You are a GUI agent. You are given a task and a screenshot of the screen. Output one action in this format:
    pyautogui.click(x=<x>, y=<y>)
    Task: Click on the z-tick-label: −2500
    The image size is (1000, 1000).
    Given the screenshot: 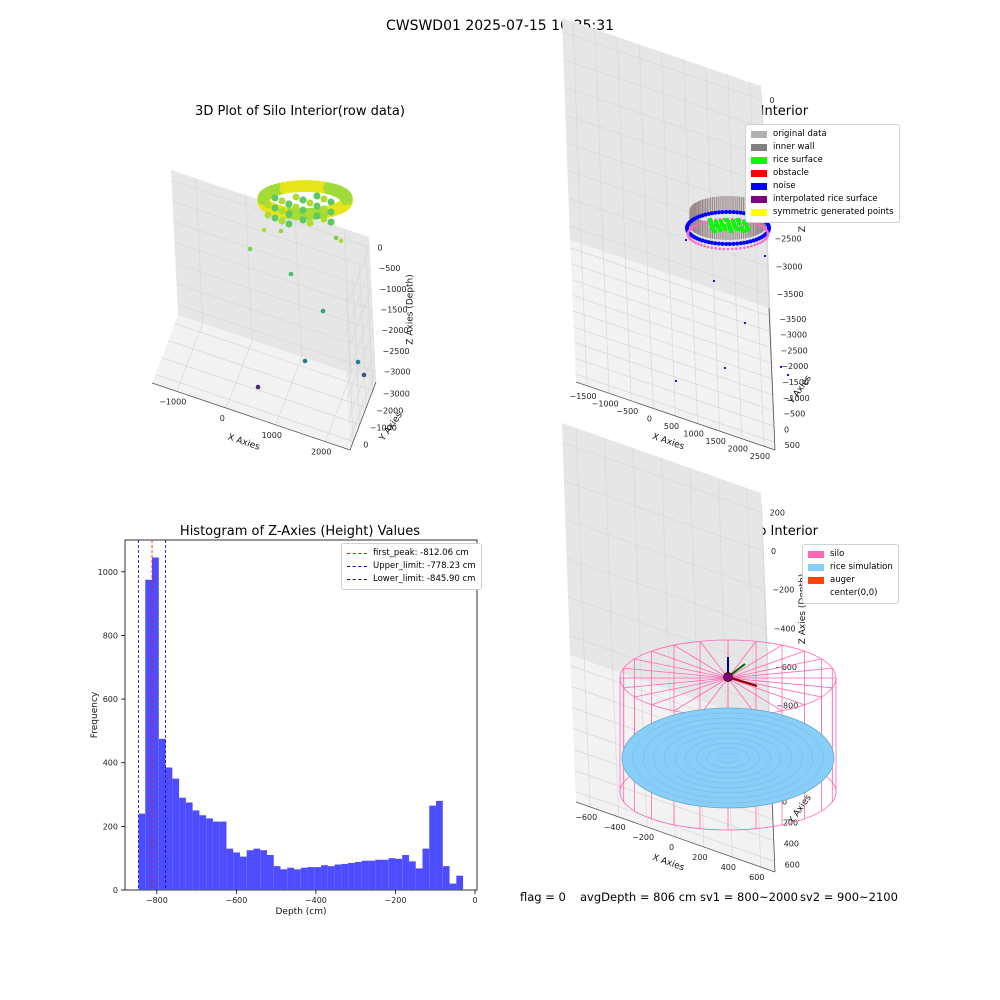 What is the action you would take?
    pyautogui.click(x=396, y=351)
    